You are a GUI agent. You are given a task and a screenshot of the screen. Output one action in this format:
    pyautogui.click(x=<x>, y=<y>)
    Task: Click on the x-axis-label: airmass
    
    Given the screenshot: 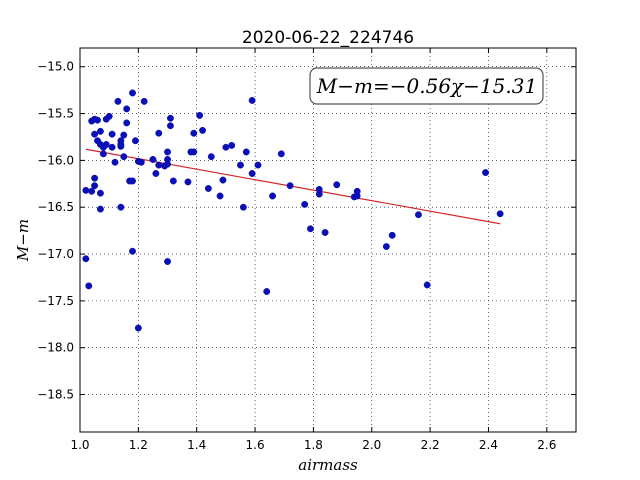 What is the action you would take?
    pyautogui.click(x=328, y=465)
    